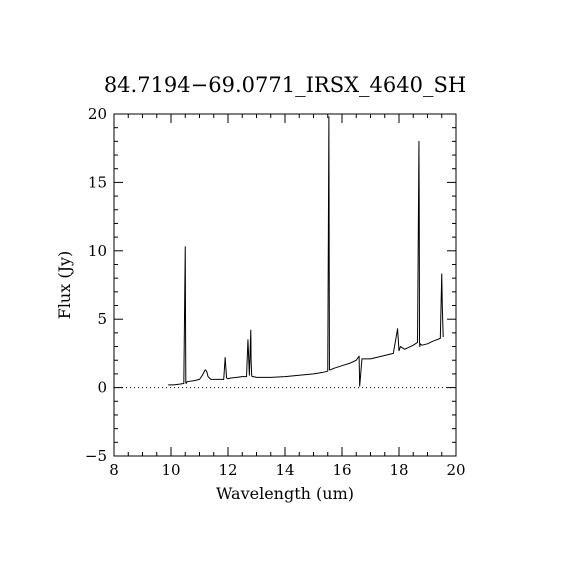 Image resolution: width=570 pixels, height=570 pixels. I want to click on x-tick-label: 14, so click(284, 470).